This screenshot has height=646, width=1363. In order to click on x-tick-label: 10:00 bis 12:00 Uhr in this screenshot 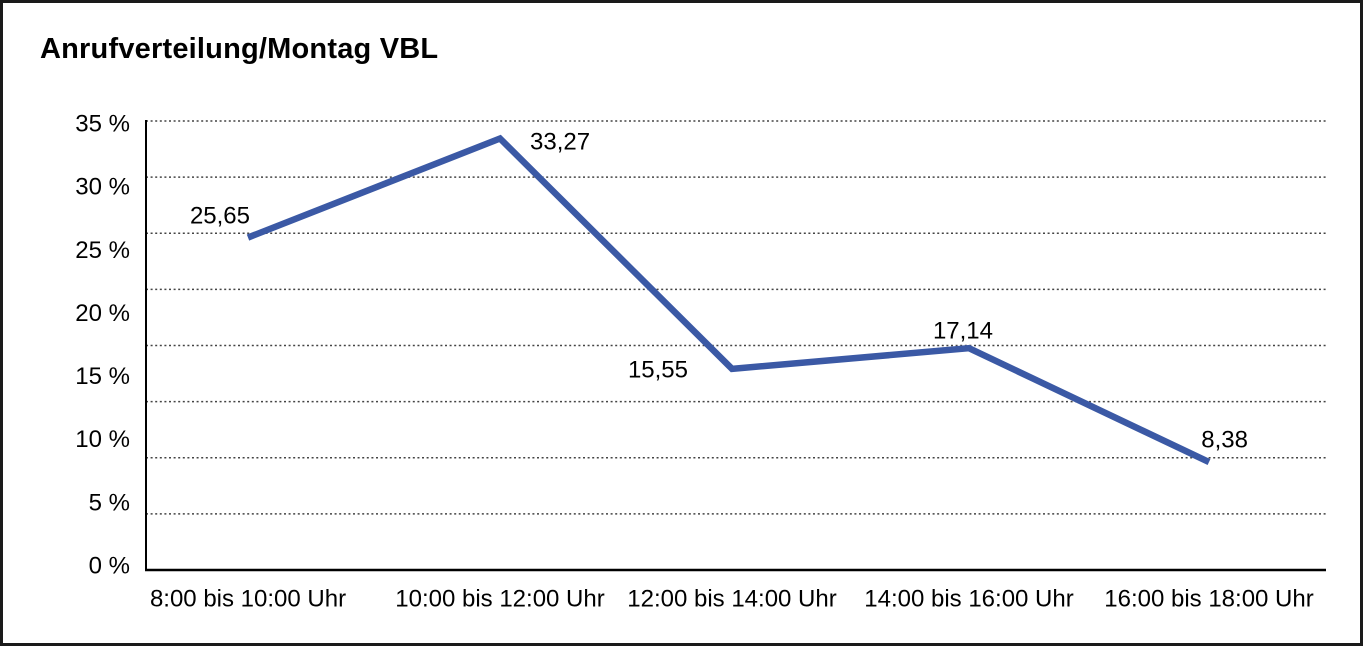, I will do `click(499, 599)`.